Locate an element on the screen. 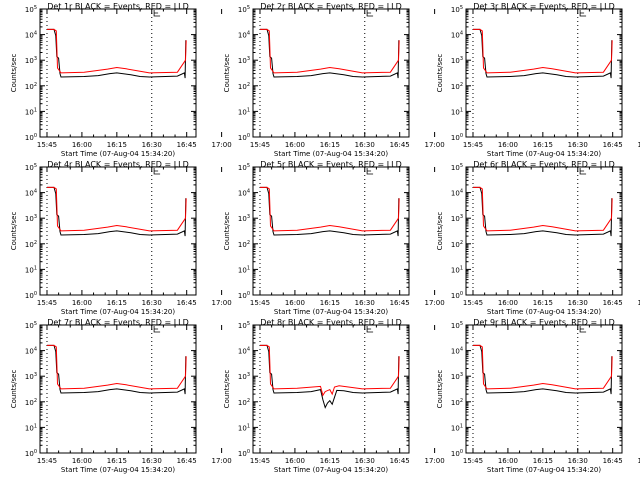 The height and width of the screenshot is (480, 640). panel-title: Det 4r BLACK = Events, RED = LLD is located at coordinates (118, 164).